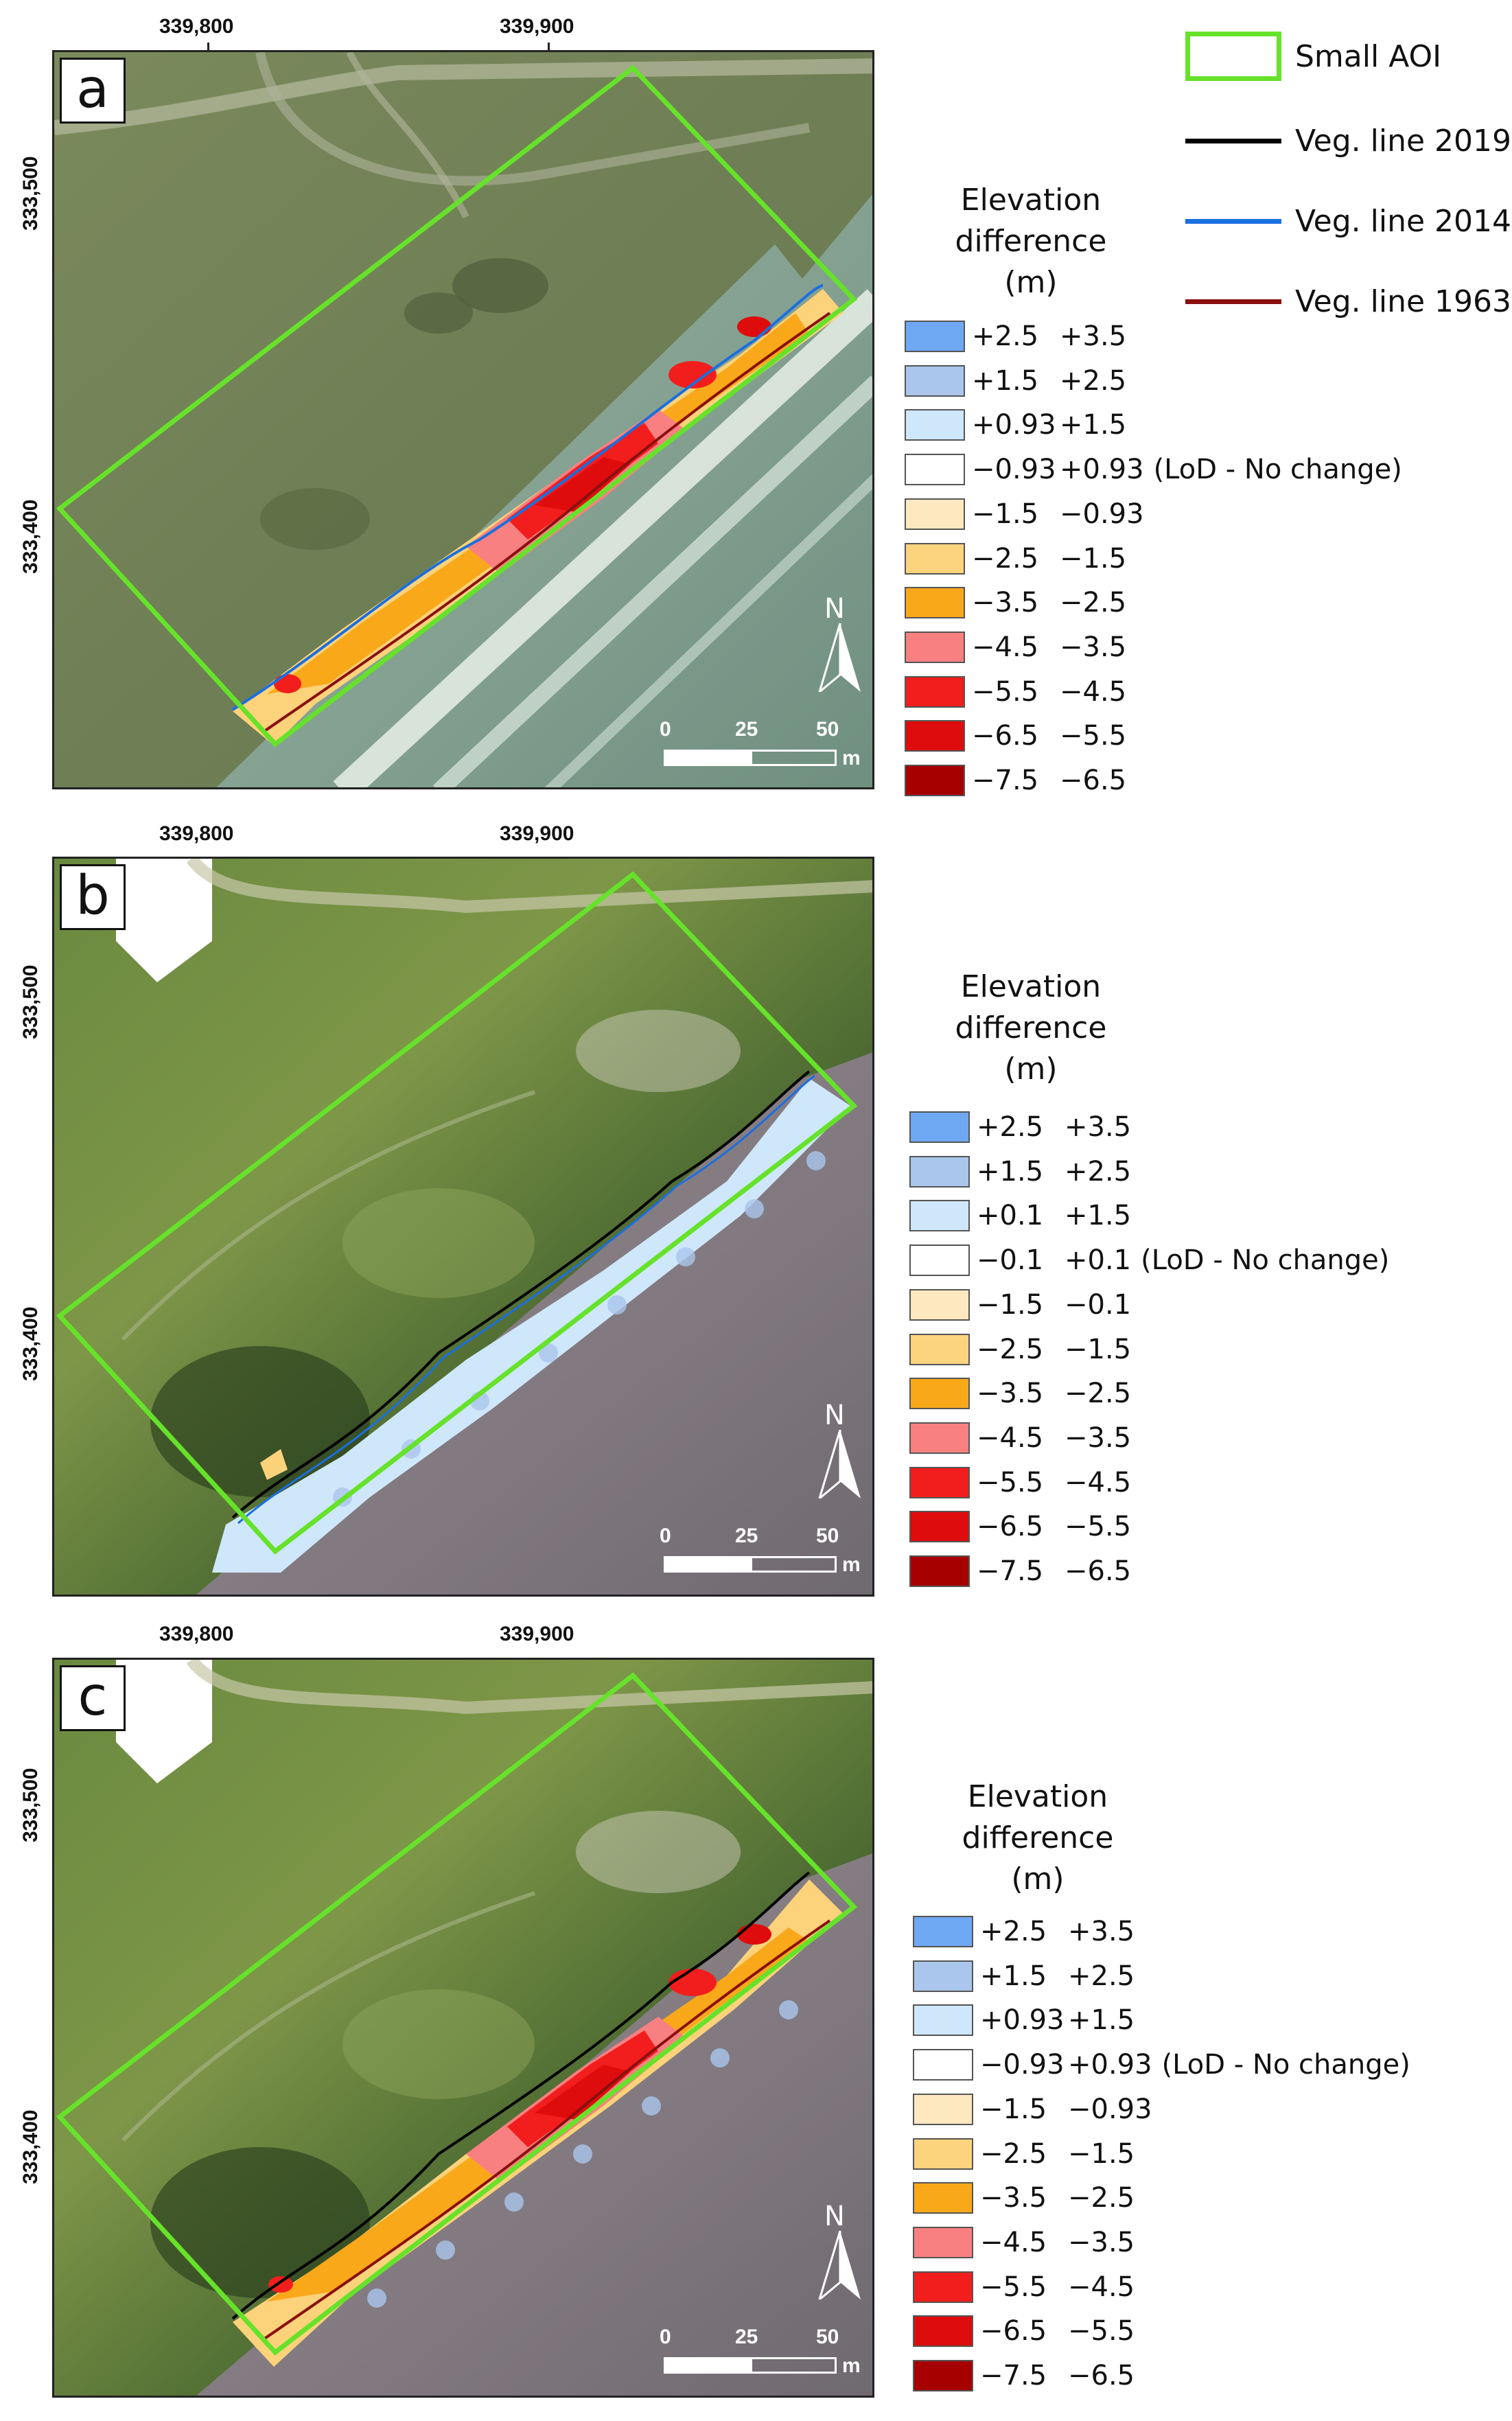  I want to click on legend-row: −5.5 −4.5, so click(1024, 2287).